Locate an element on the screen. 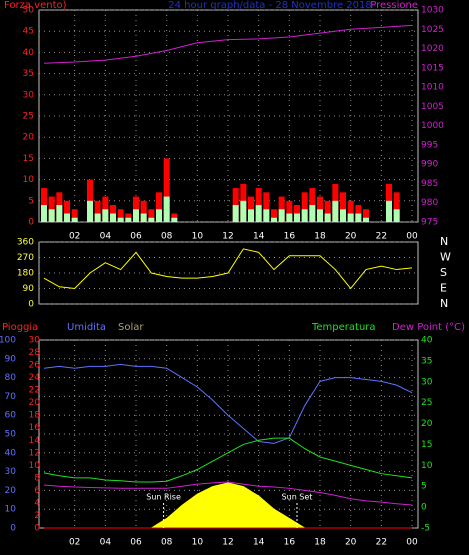 The image size is (469, 555). y-tick-label: 2 is located at coordinates (37, 516).